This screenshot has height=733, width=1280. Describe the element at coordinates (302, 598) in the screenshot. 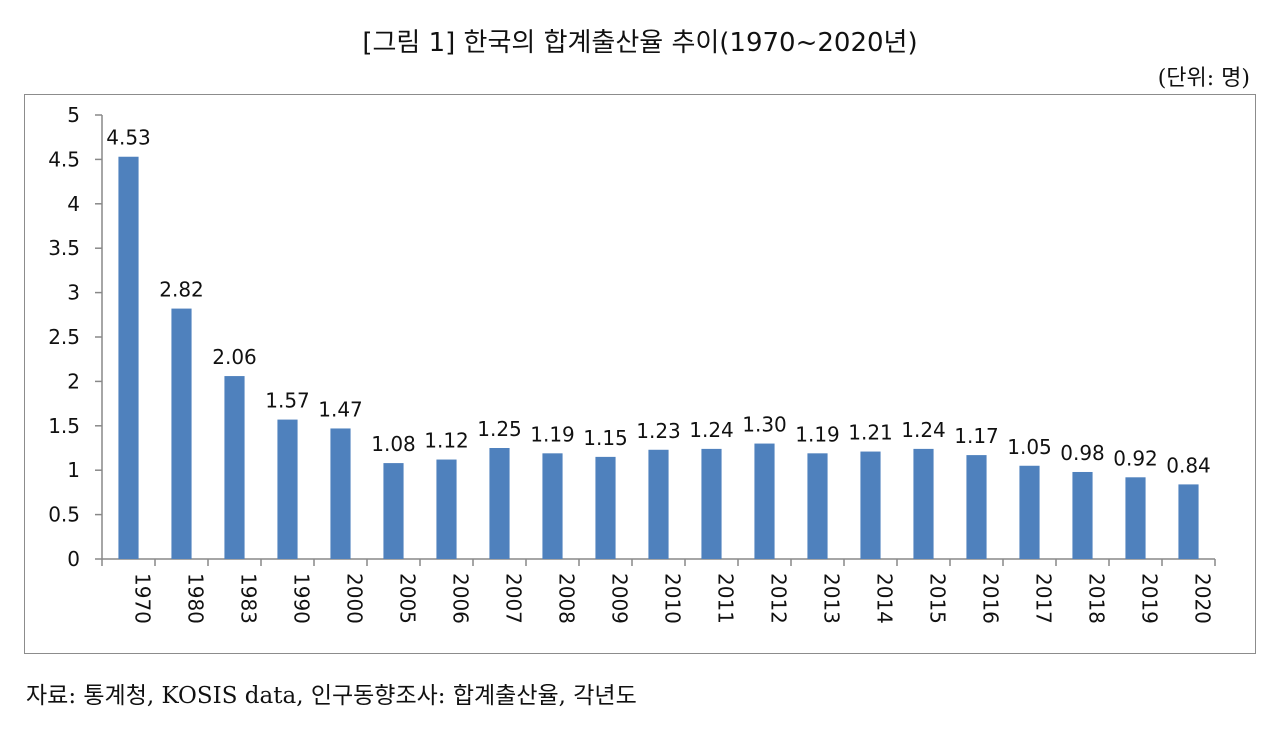

I see `x-tick-label-1990: 1990` at that location.